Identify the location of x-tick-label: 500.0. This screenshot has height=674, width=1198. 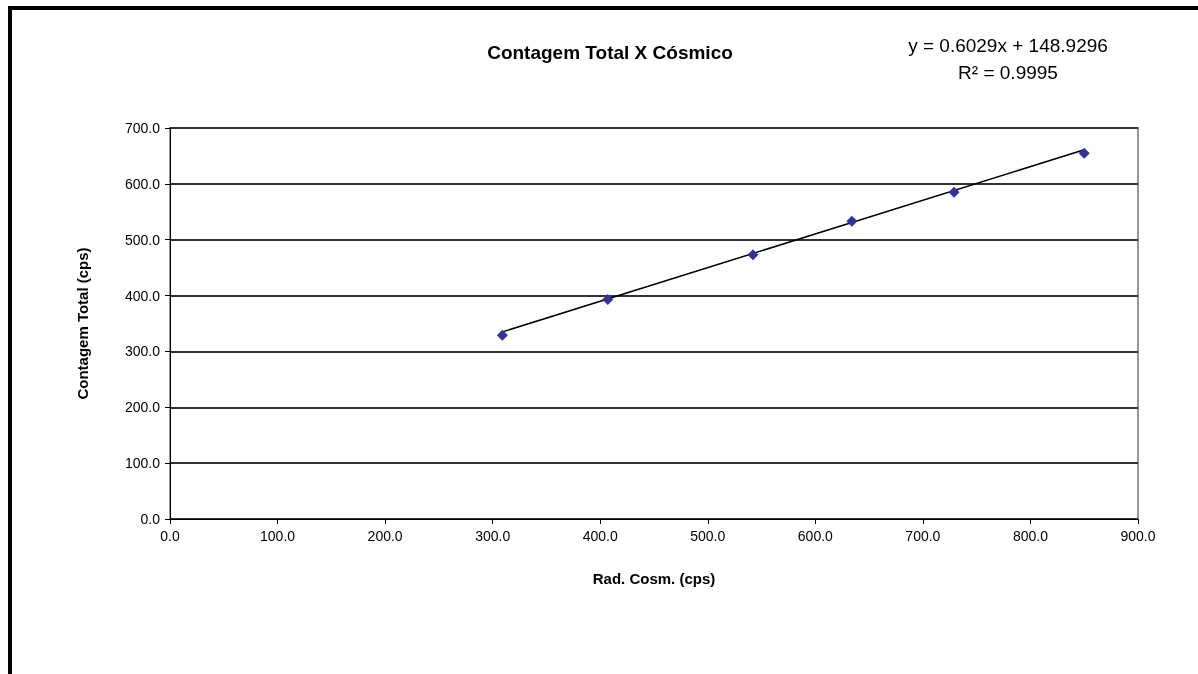
(708, 536).